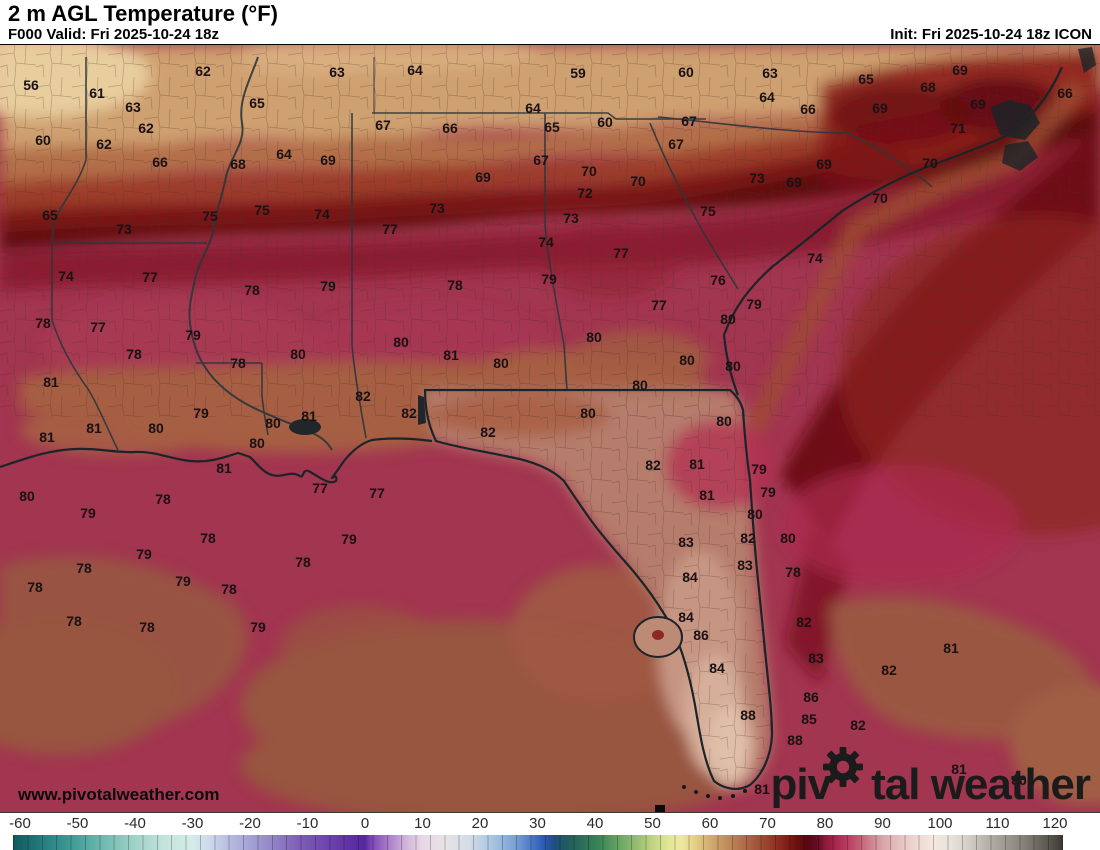 The height and width of the screenshot is (850, 1100). What do you see at coordinates (143, 13) in the screenshot?
I see `page-title: 2 m AGL Temperature (°F)` at bounding box center [143, 13].